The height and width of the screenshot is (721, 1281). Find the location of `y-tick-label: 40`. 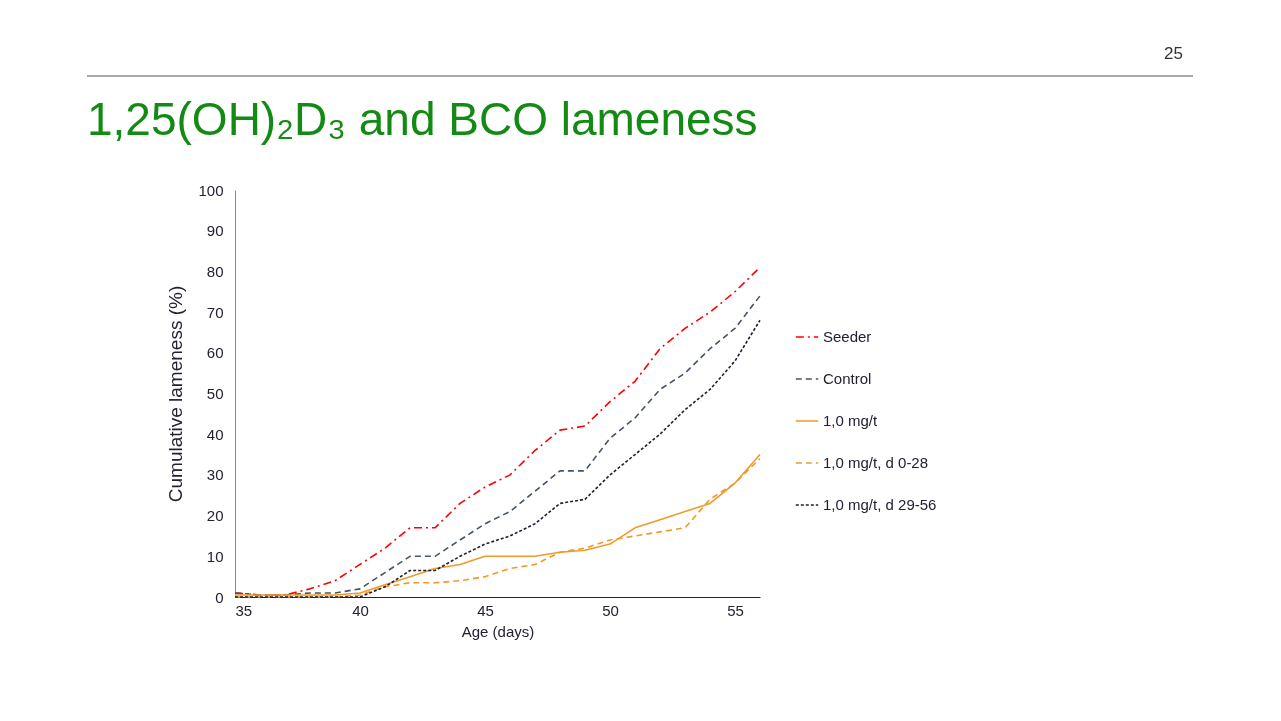

y-tick-label: 40 is located at coordinates (215, 434).